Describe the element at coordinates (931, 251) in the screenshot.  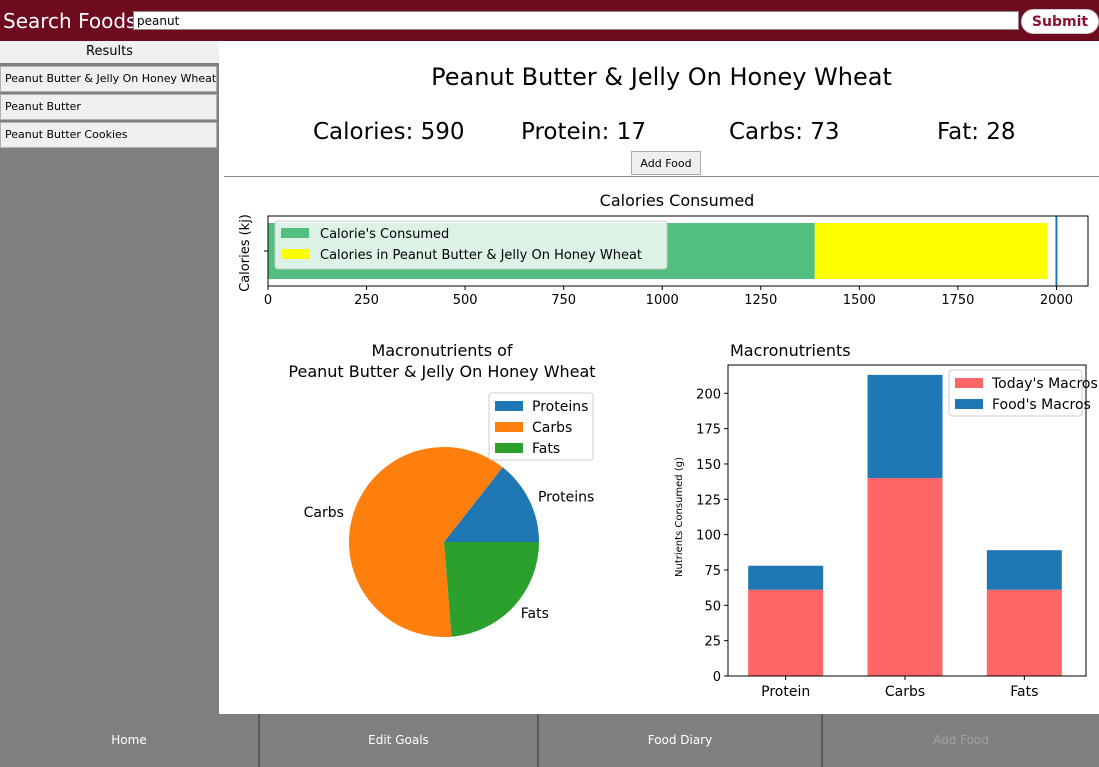
I see `calorie-bar-segment` at that location.